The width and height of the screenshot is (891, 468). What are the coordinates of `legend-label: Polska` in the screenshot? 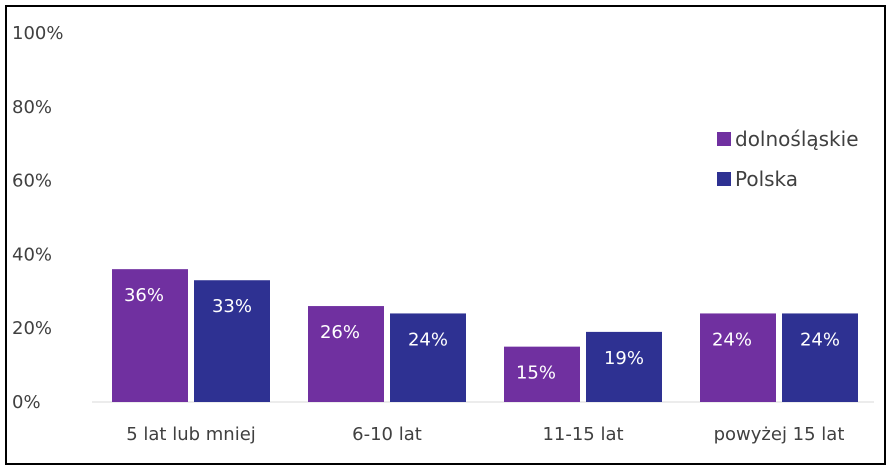 It's located at (766, 179).